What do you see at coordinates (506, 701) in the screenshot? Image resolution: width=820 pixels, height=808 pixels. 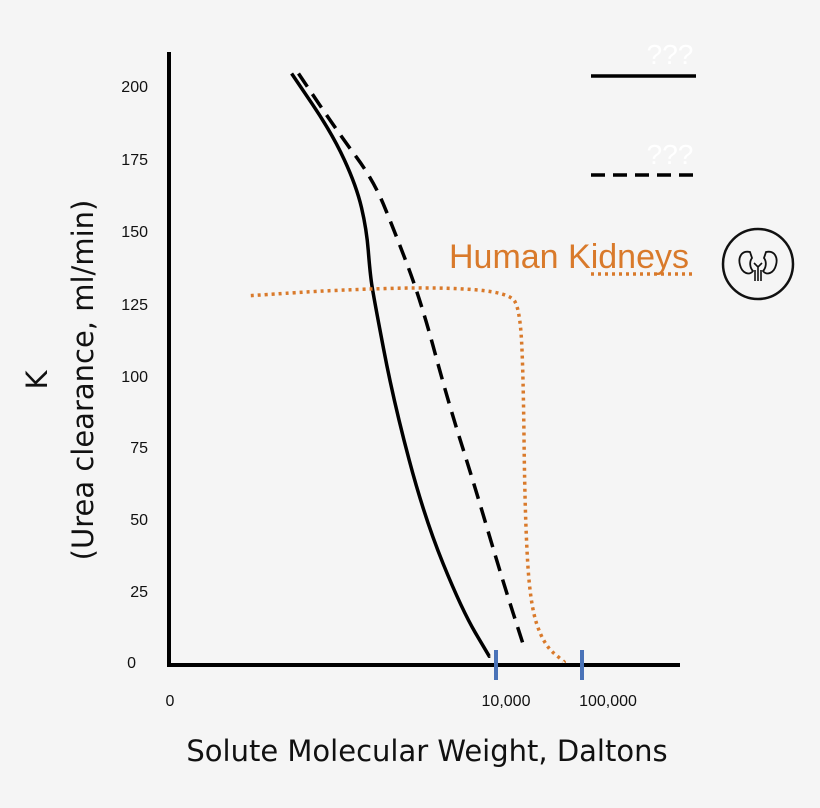 I see `x-tick-label: 10,000` at bounding box center [506, 701].